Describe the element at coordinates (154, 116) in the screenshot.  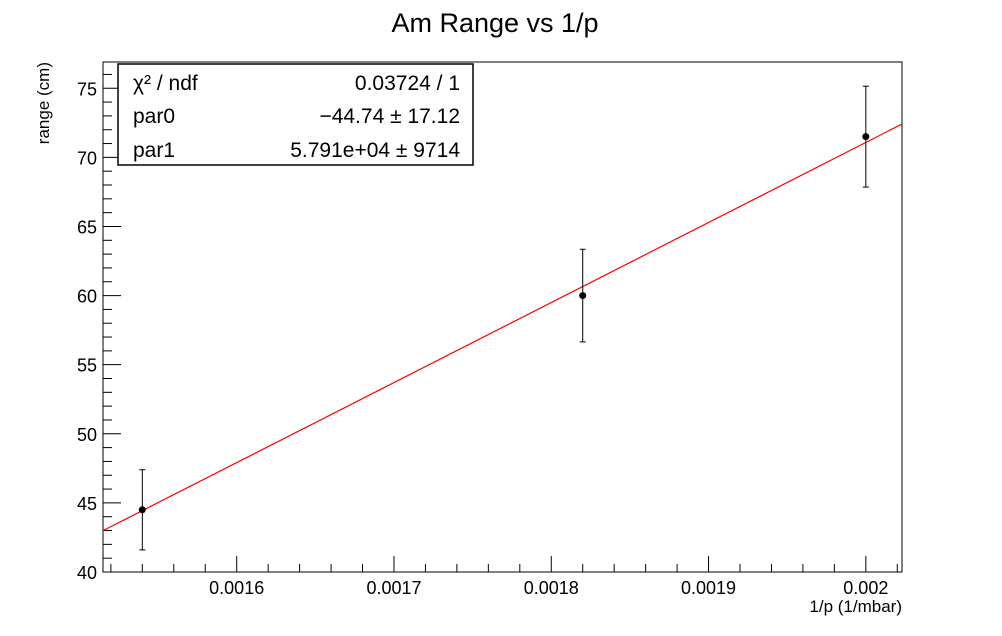
I see `stats-label-par0: par0` at that location.